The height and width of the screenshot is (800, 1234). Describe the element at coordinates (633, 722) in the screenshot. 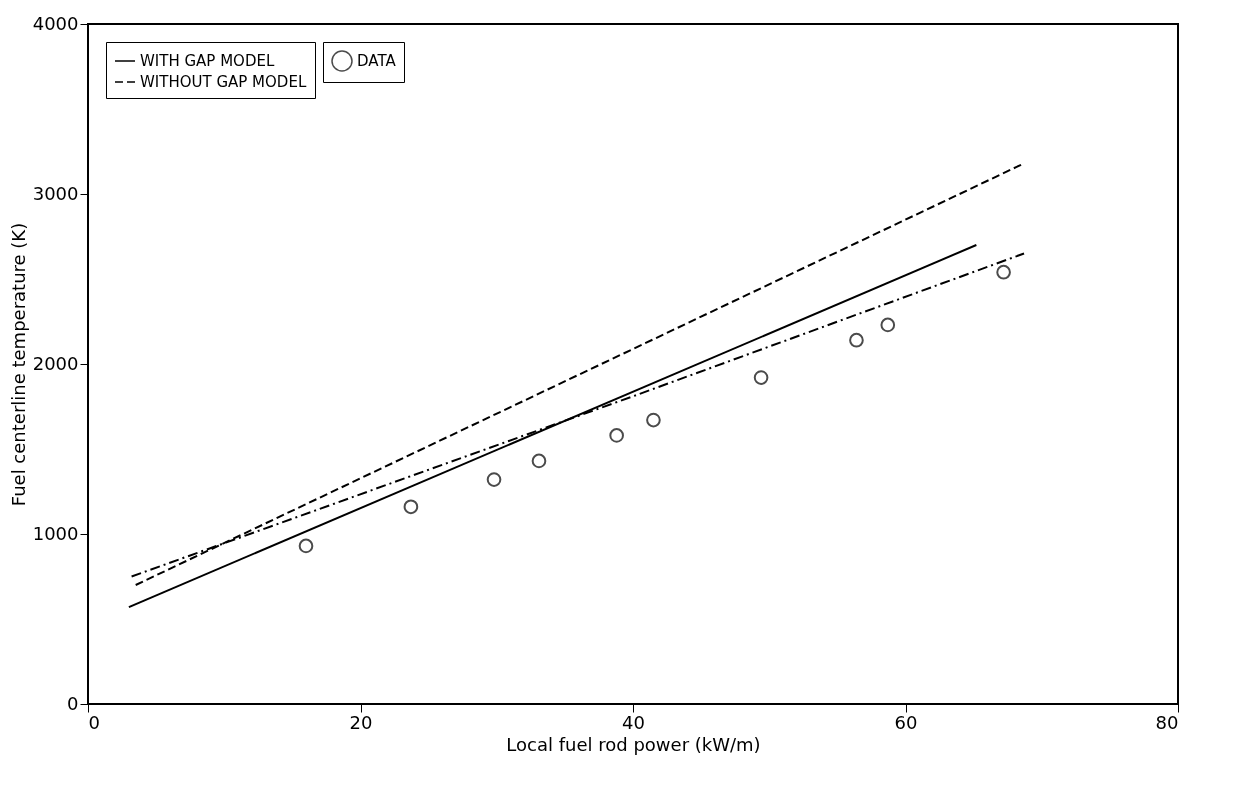

I see `x-tick-label: 40` at that location.